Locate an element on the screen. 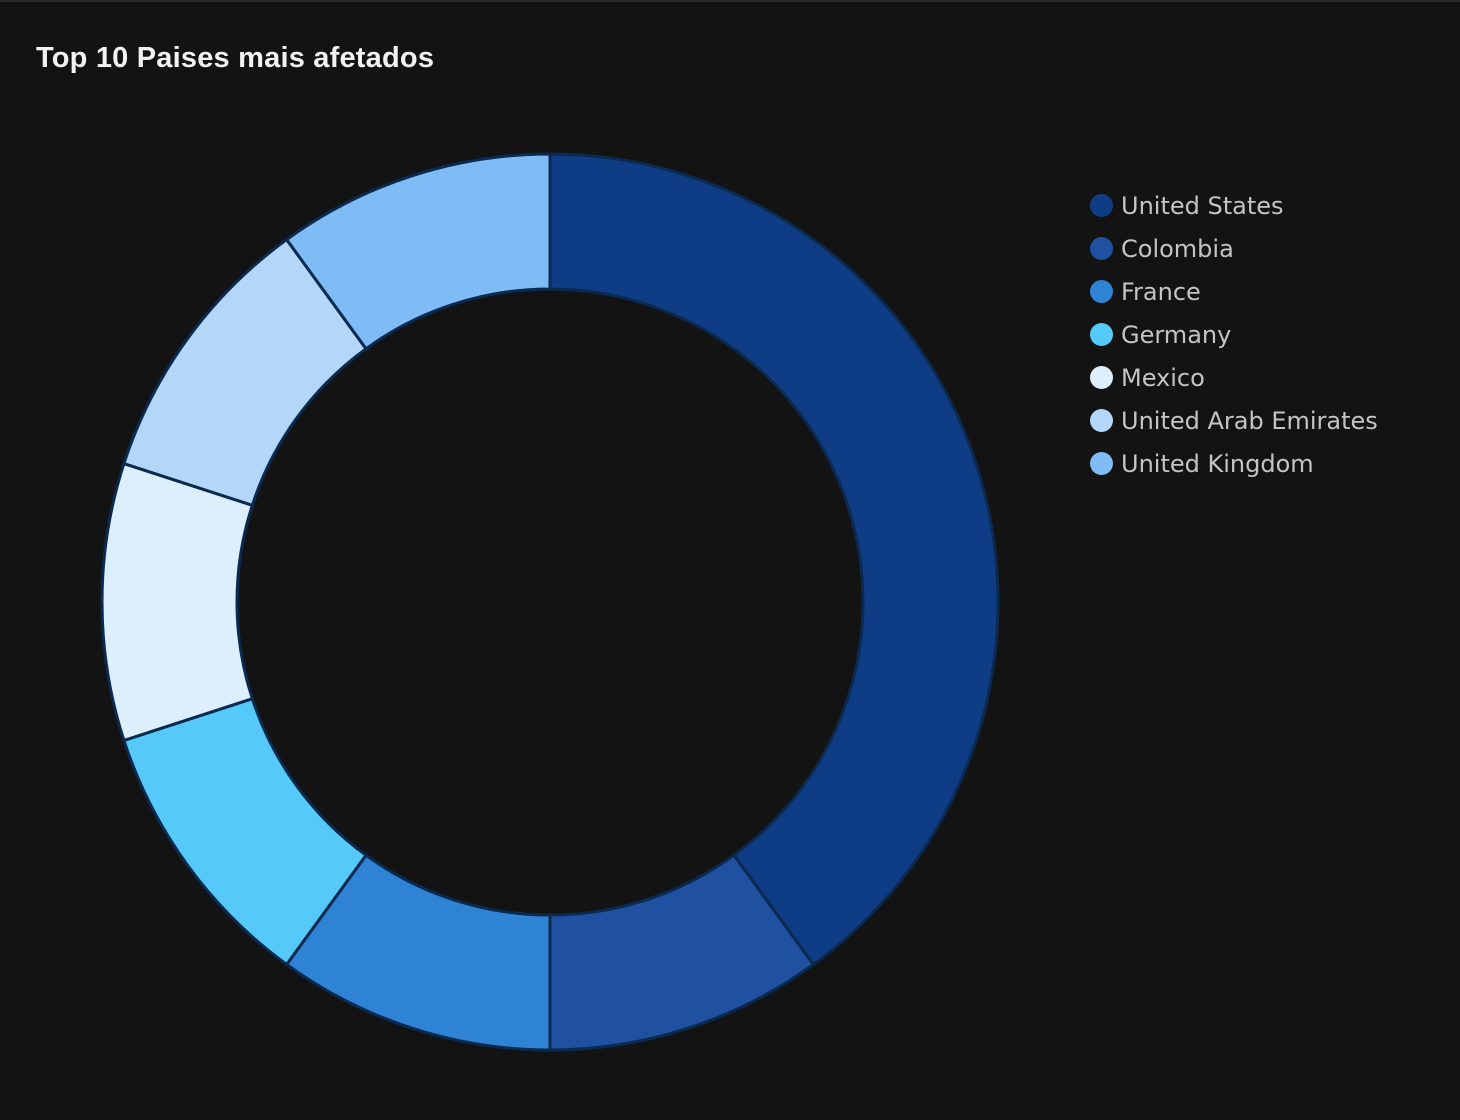 The height and width of the screenshot is (1120, 1460). legend-item: Colombia is located at coordinates (1234, 248).